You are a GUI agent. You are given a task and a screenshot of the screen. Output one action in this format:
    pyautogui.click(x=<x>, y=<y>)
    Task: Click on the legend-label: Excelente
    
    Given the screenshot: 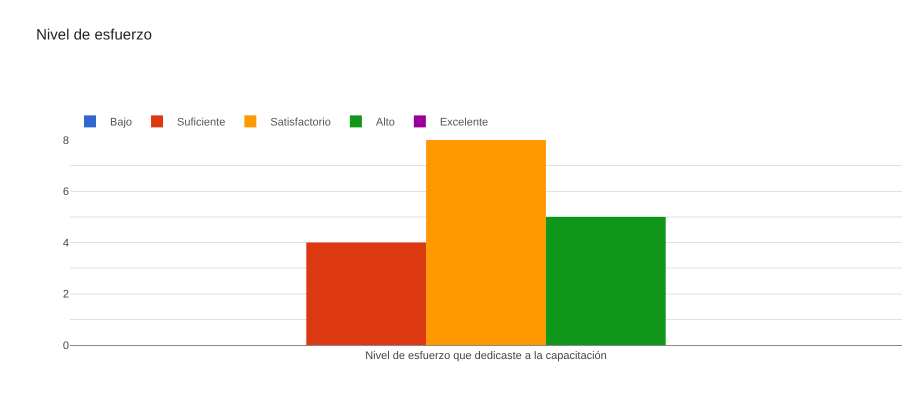 What is the action you would take?
    pyautogui.click(x=464, y=122)
    